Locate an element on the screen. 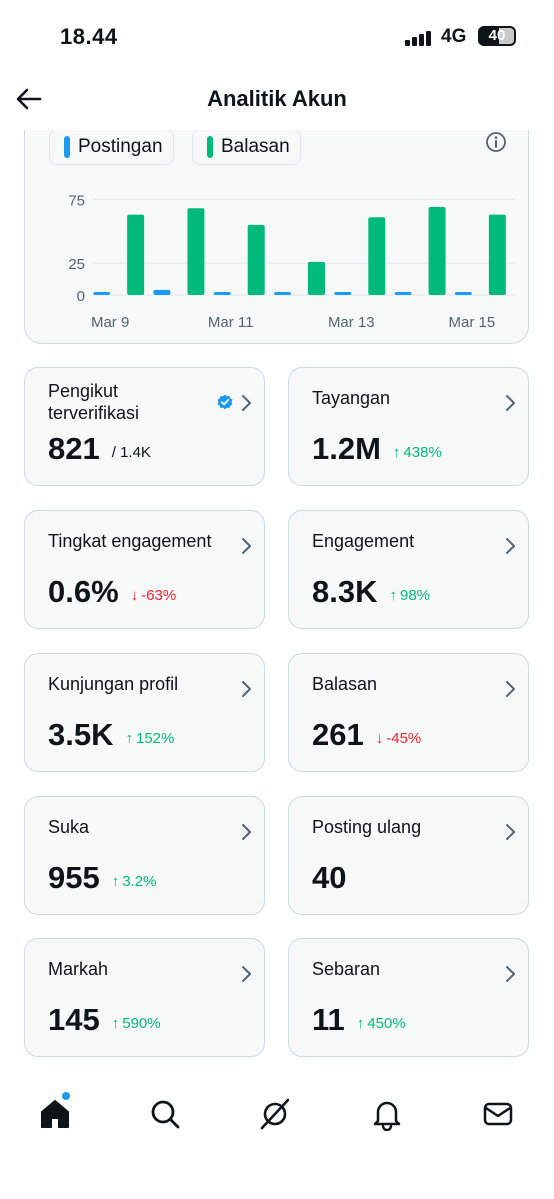 This screenshot has height=1199, width=554. stat-card-kunjungan-profil: Kunjungan profil 3.5K ↑ 152% is located at coordinates (144, 712).